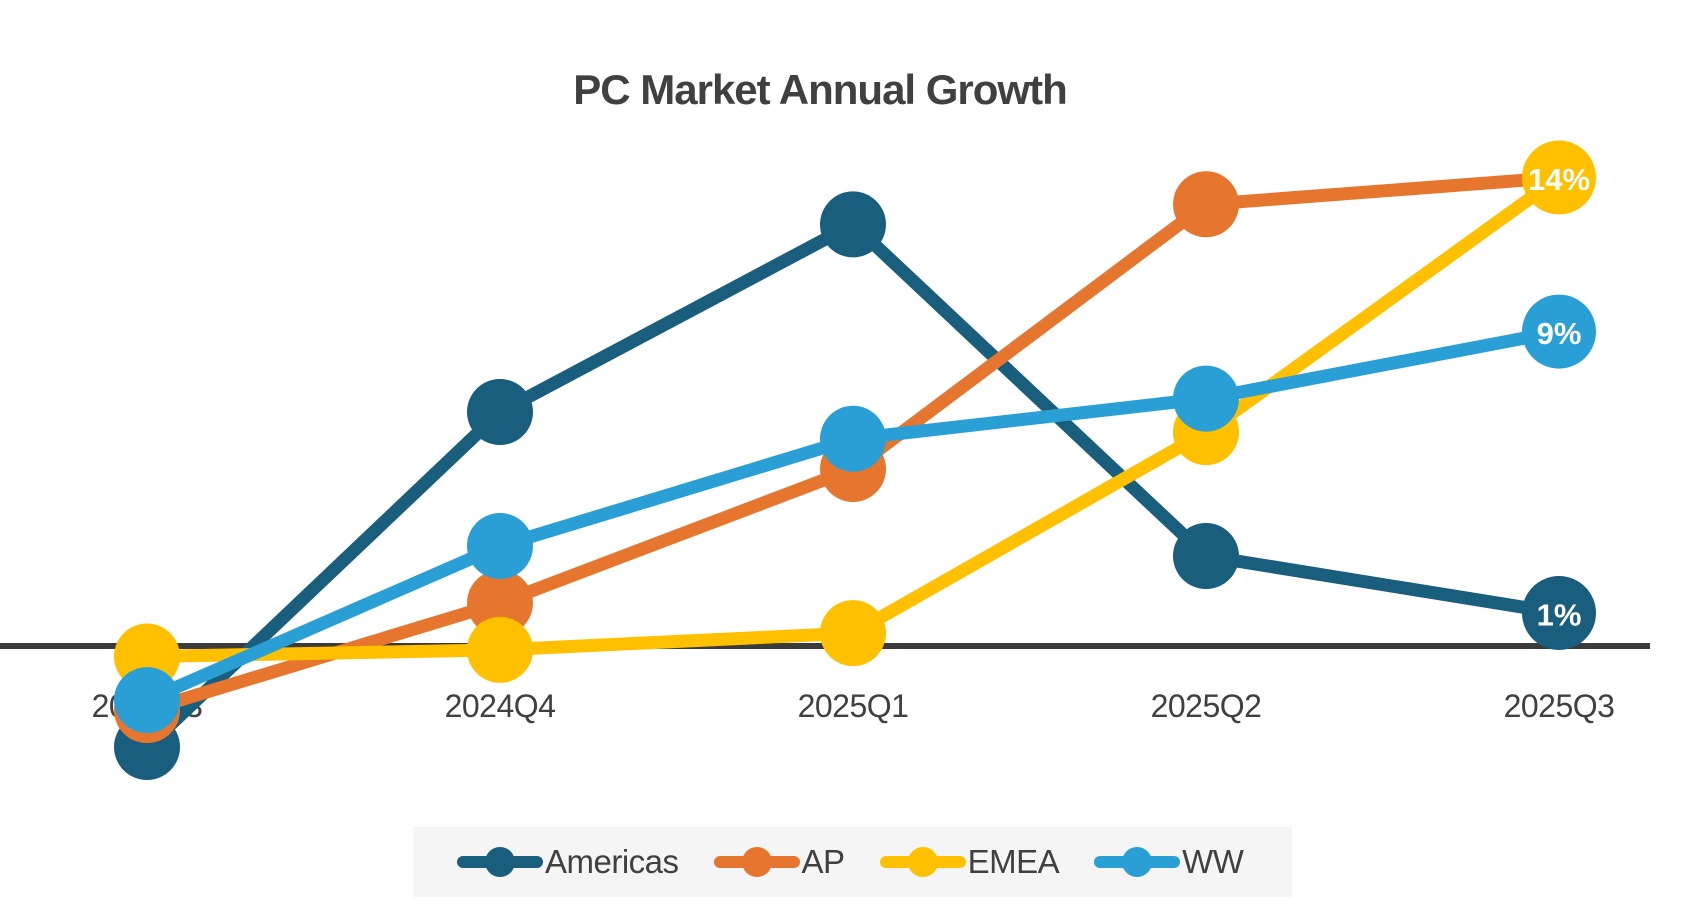 The width and height of the screenshot is (1706, 916). What do you see at coordinates (1559, 706) in the screenshot?
I see `x-tick-2025q3: 2025Q3` at bounding box center [1559, 706].